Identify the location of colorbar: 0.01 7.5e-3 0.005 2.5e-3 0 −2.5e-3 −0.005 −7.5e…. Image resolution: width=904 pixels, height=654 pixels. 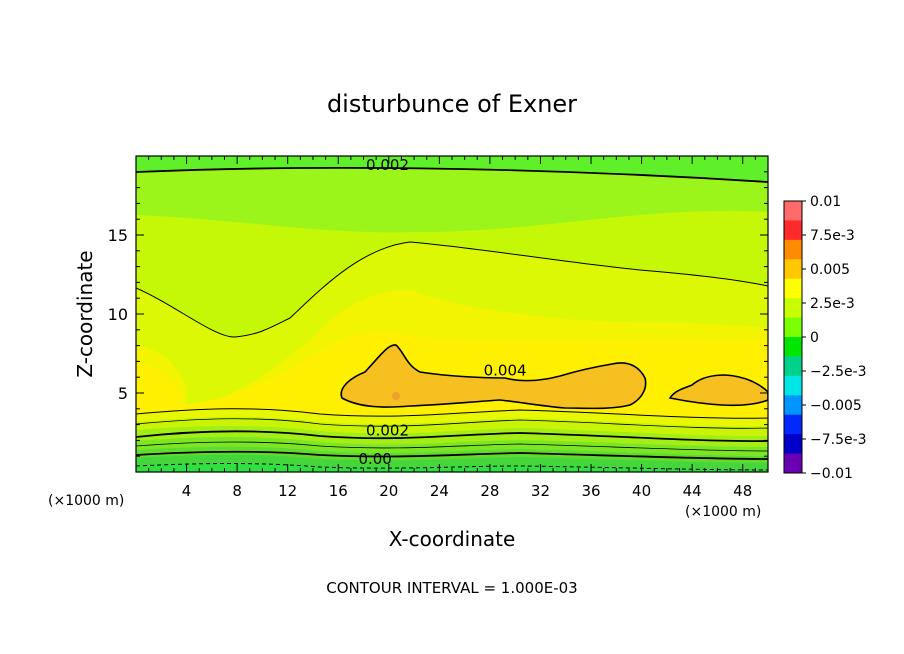
(825, 338).